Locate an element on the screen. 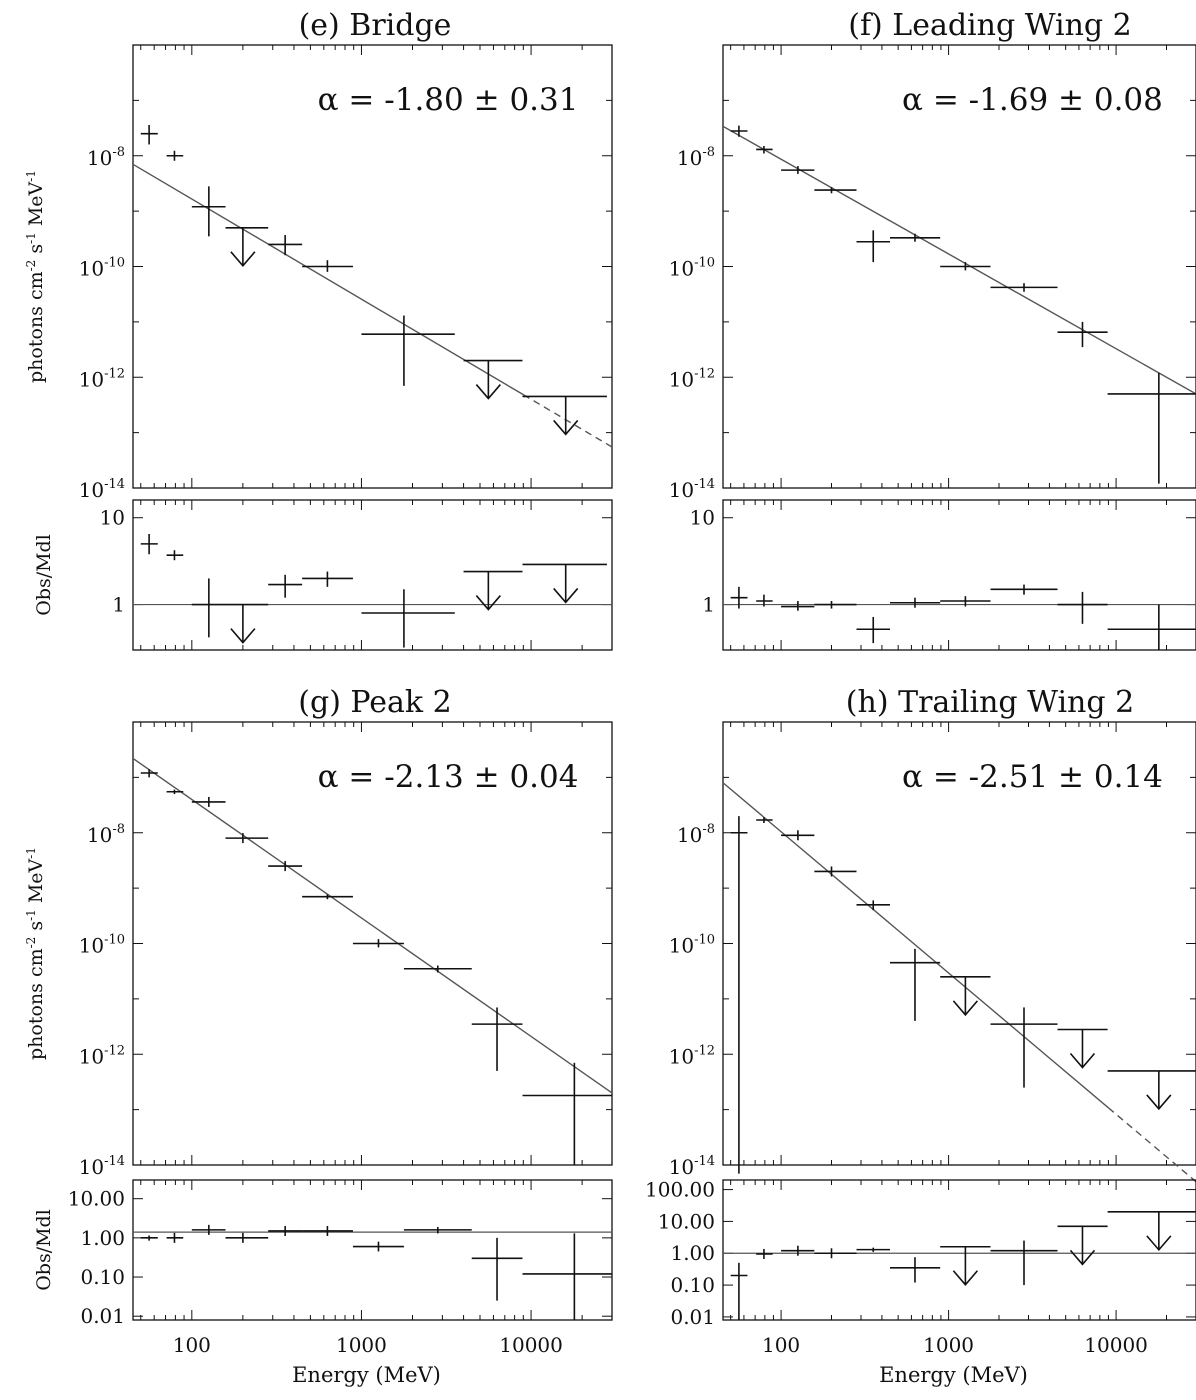  panel-title: (h) Trailing Wing 2 is located at coordinates (990, 702).